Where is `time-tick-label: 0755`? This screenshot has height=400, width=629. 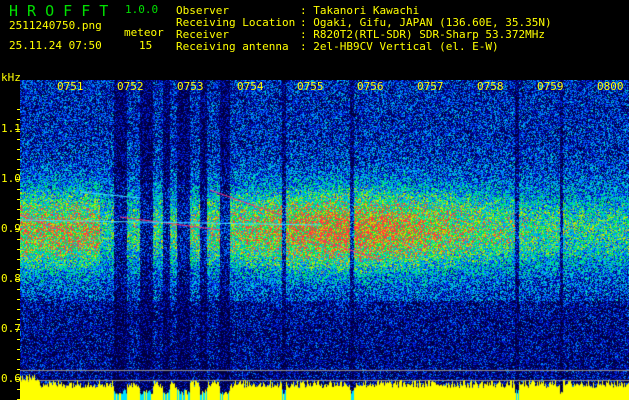 time-tick-label: 0755 is located at coordinates (310, 86).